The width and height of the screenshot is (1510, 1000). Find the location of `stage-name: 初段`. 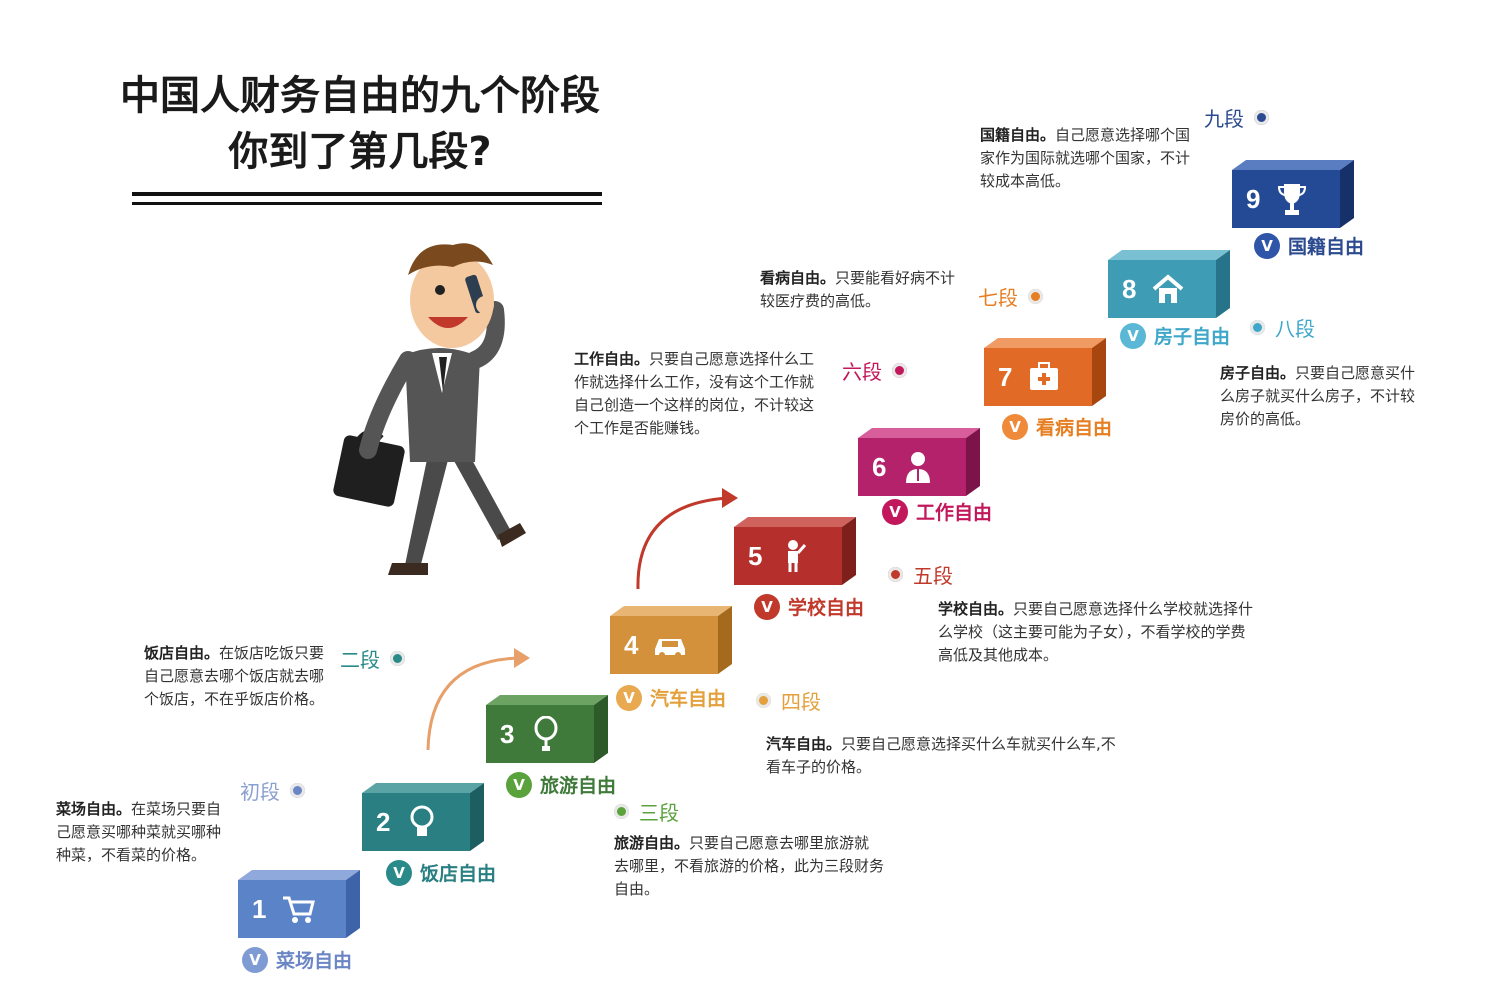

stage-name: 初段 is located at coordinates (260, 792).